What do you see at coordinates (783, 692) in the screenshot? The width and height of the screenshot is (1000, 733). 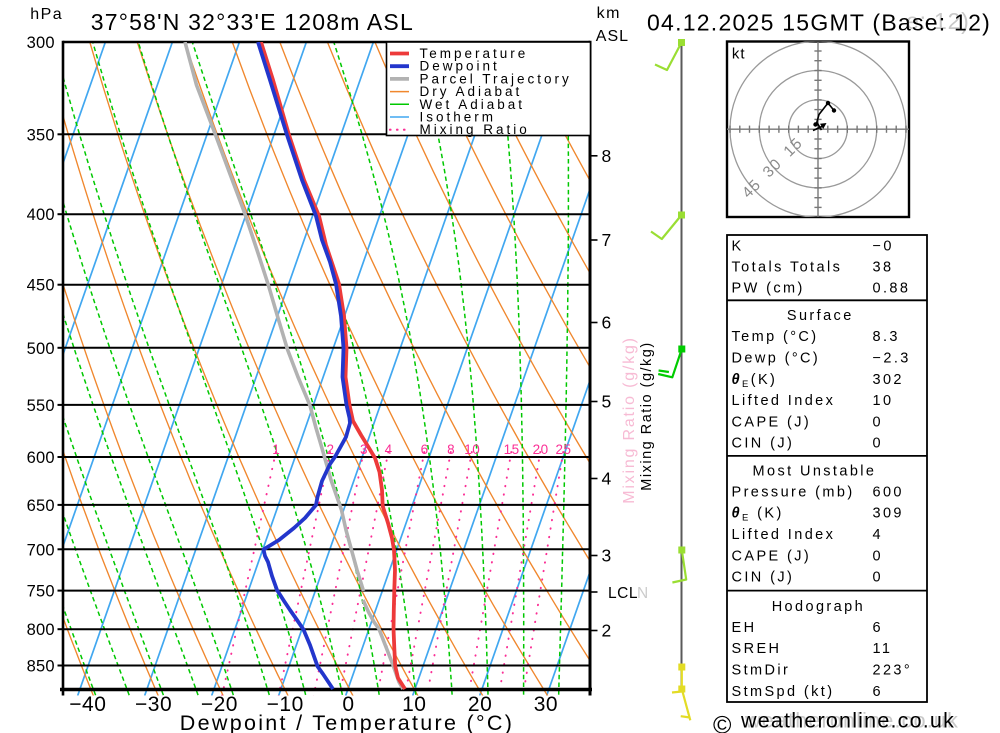 I see `svg-text: StmSpd (kt)` at bounding box center [783, 692].